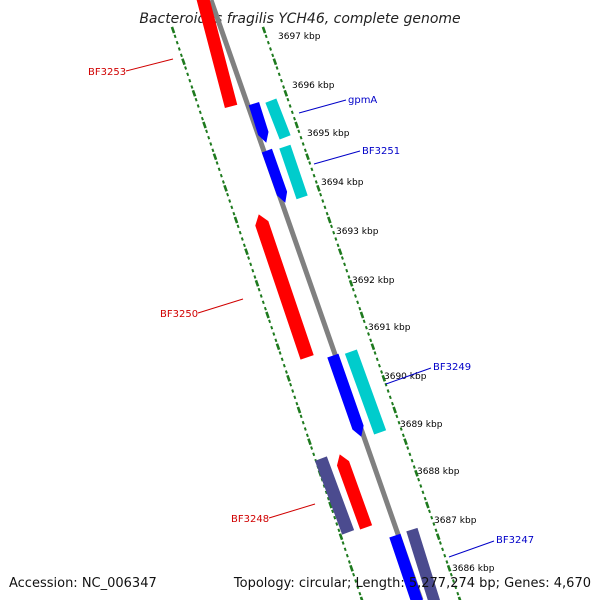  I want to click on gene-label-bf3253: BF3253, so click(107, 72).